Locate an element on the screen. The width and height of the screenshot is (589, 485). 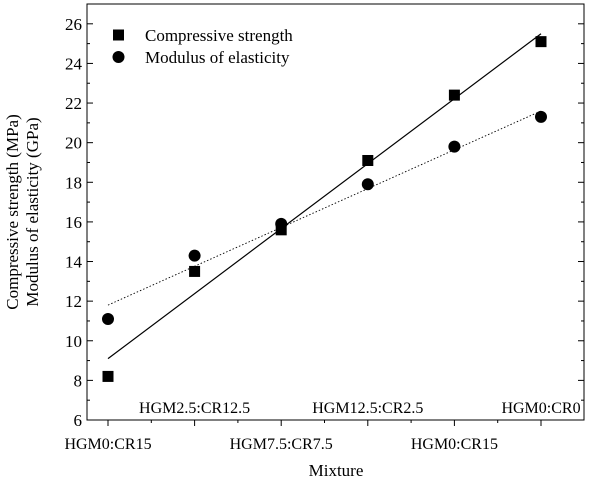
y-tick-label: 12 is located at coordinates (73, 301).